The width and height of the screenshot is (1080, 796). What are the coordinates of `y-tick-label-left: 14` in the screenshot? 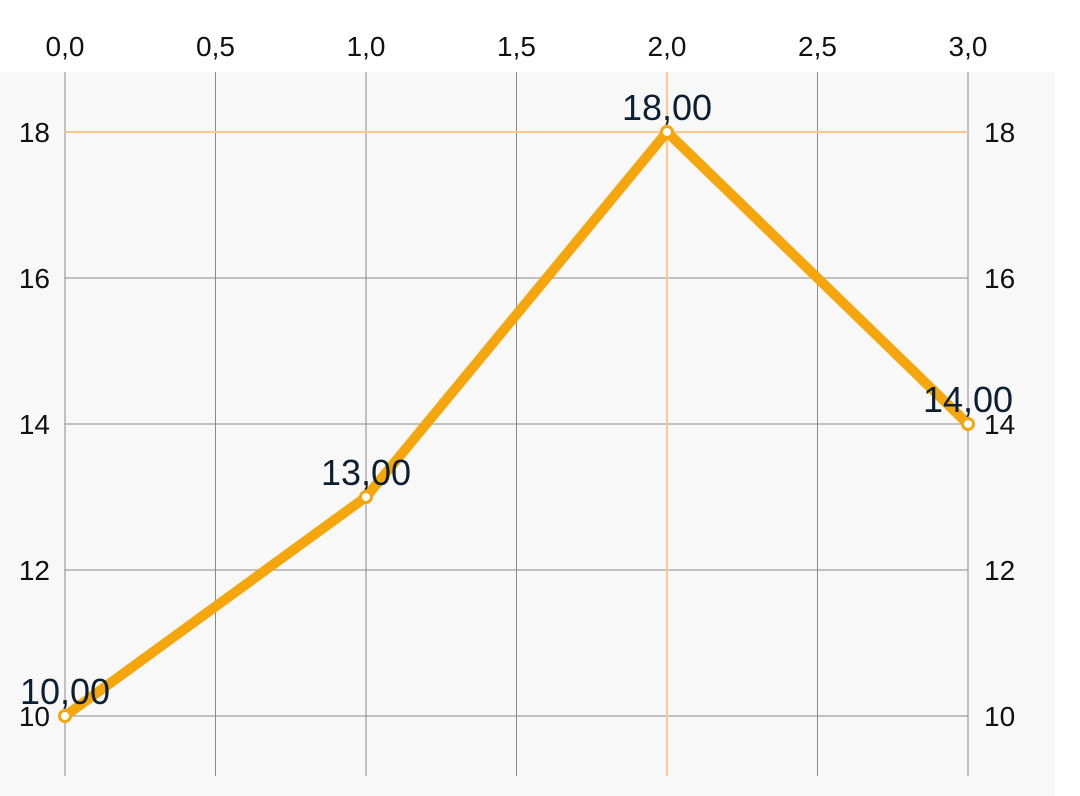 It's located at (34, 424).